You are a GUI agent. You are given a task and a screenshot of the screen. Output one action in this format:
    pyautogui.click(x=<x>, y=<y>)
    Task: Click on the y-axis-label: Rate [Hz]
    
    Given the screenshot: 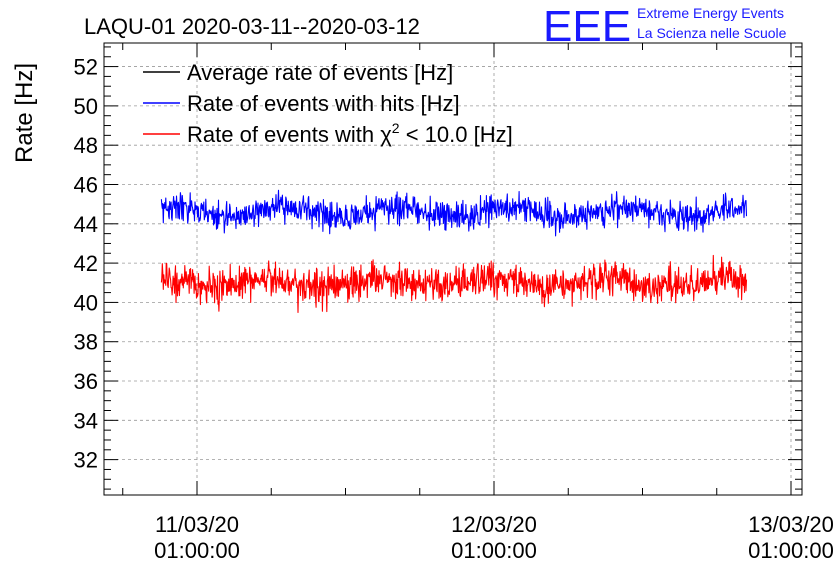 What is the action you would take?
    pyautogui.click(x=24, y=113)
    